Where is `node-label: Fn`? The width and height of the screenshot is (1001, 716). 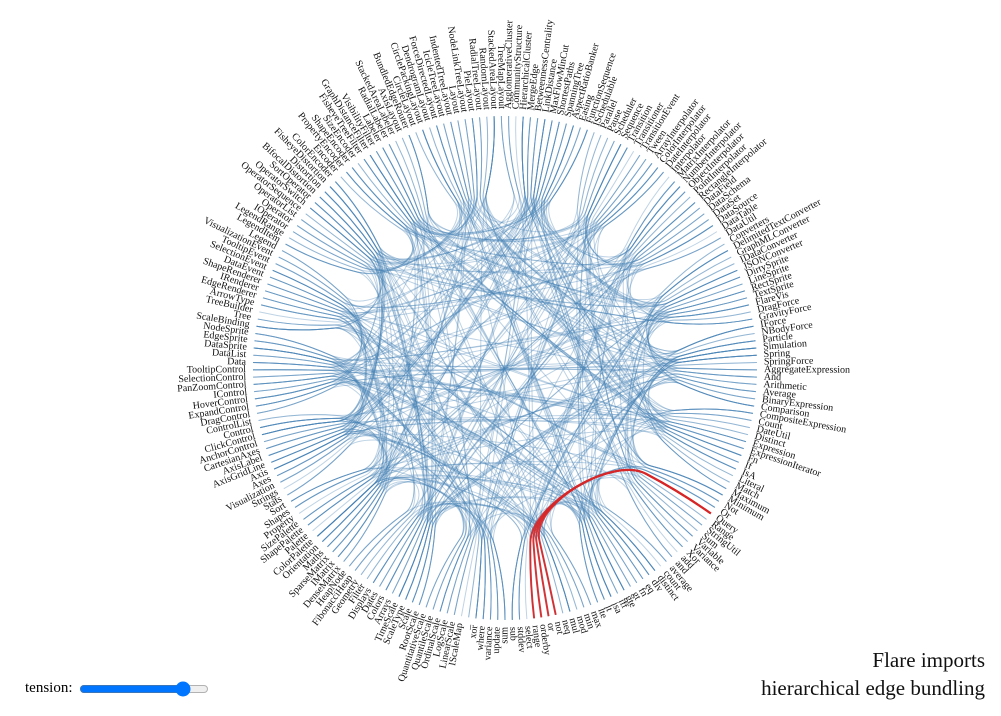 node-label: Fn is located at coordinates (753, 460).